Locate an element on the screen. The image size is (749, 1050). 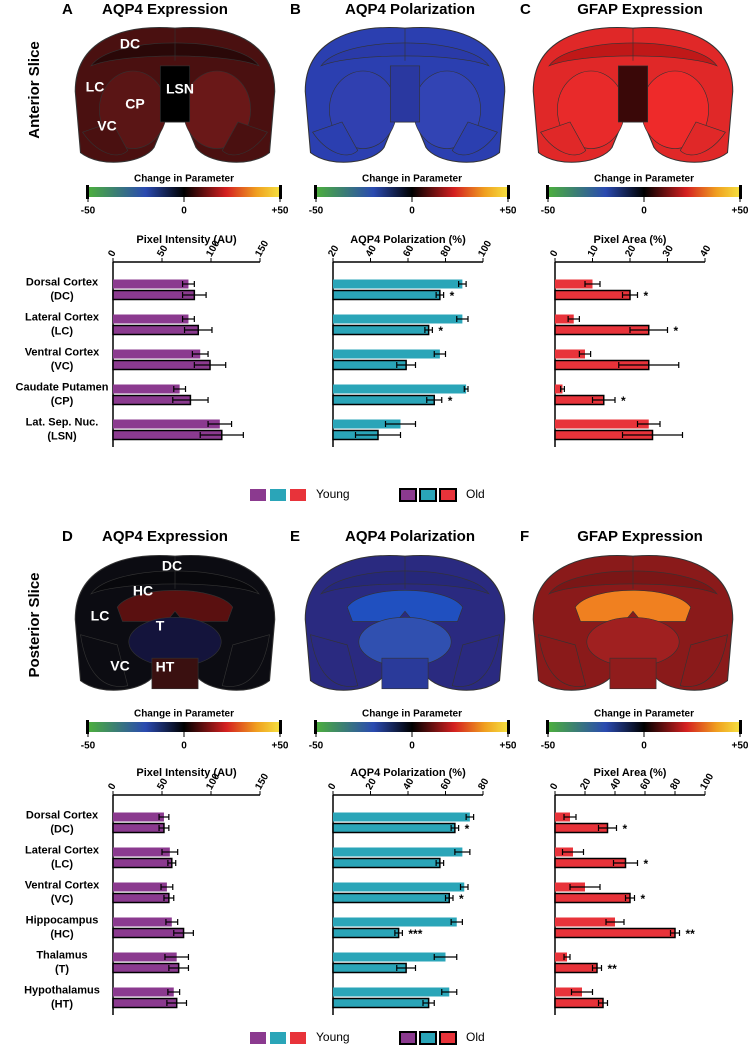
region-label: VC is located at coordinates (119, 666).